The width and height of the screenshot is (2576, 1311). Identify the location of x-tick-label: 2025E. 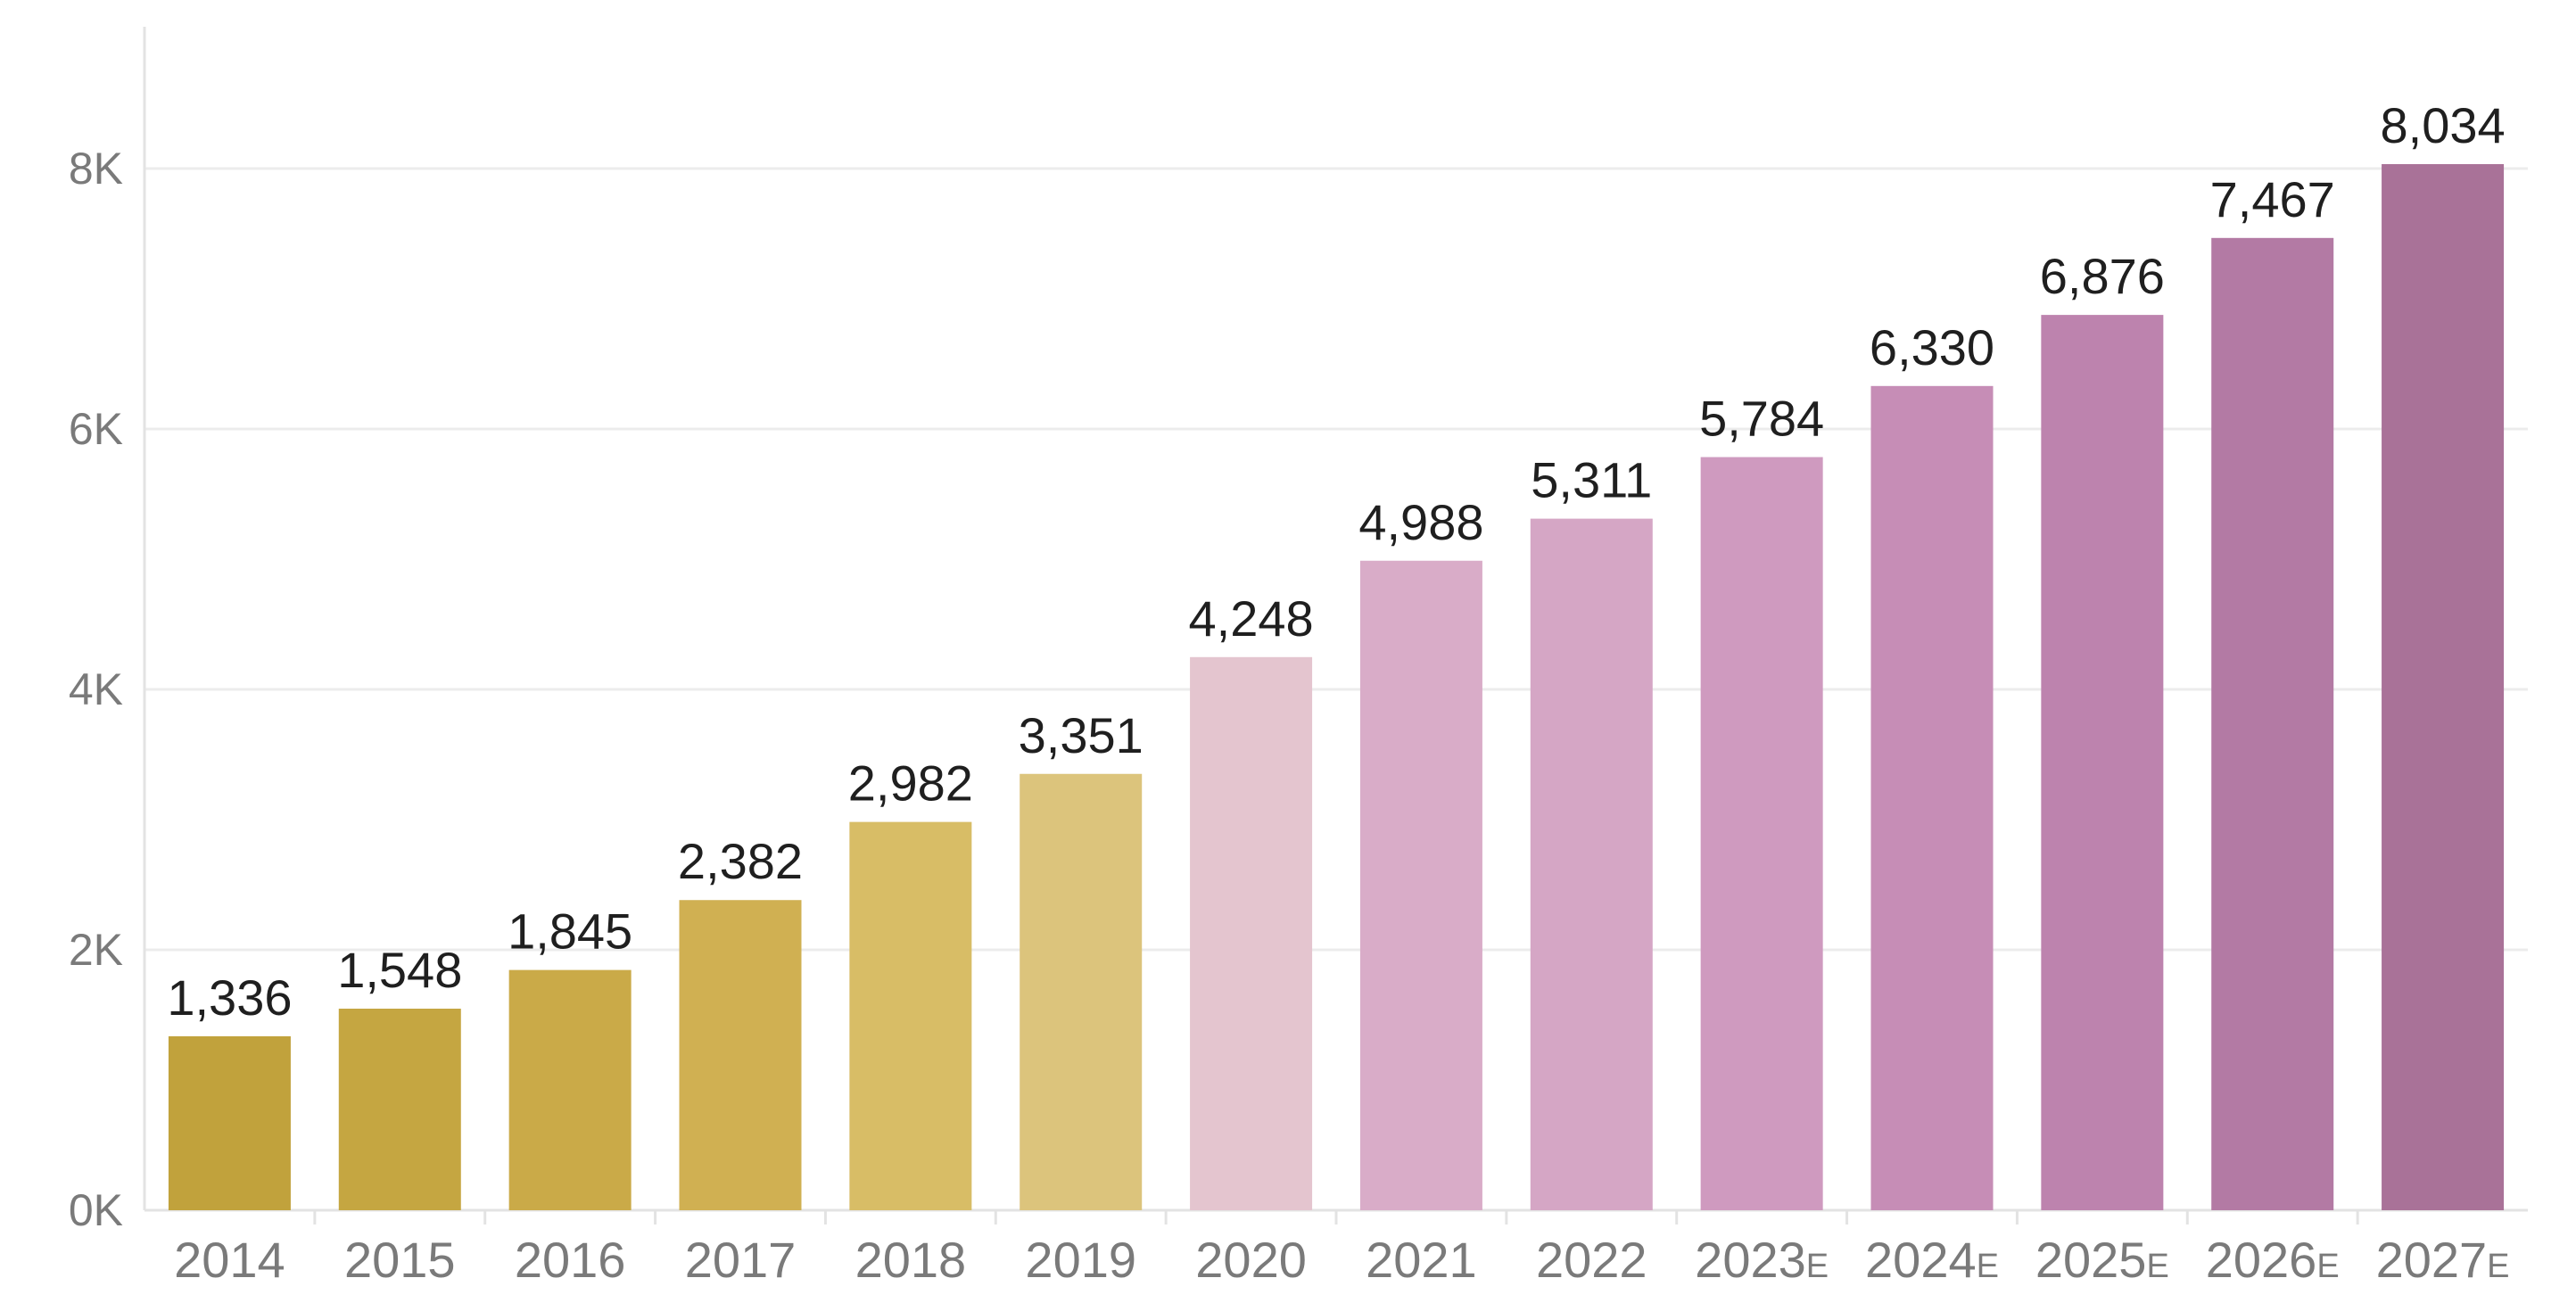
(2102, 1260).